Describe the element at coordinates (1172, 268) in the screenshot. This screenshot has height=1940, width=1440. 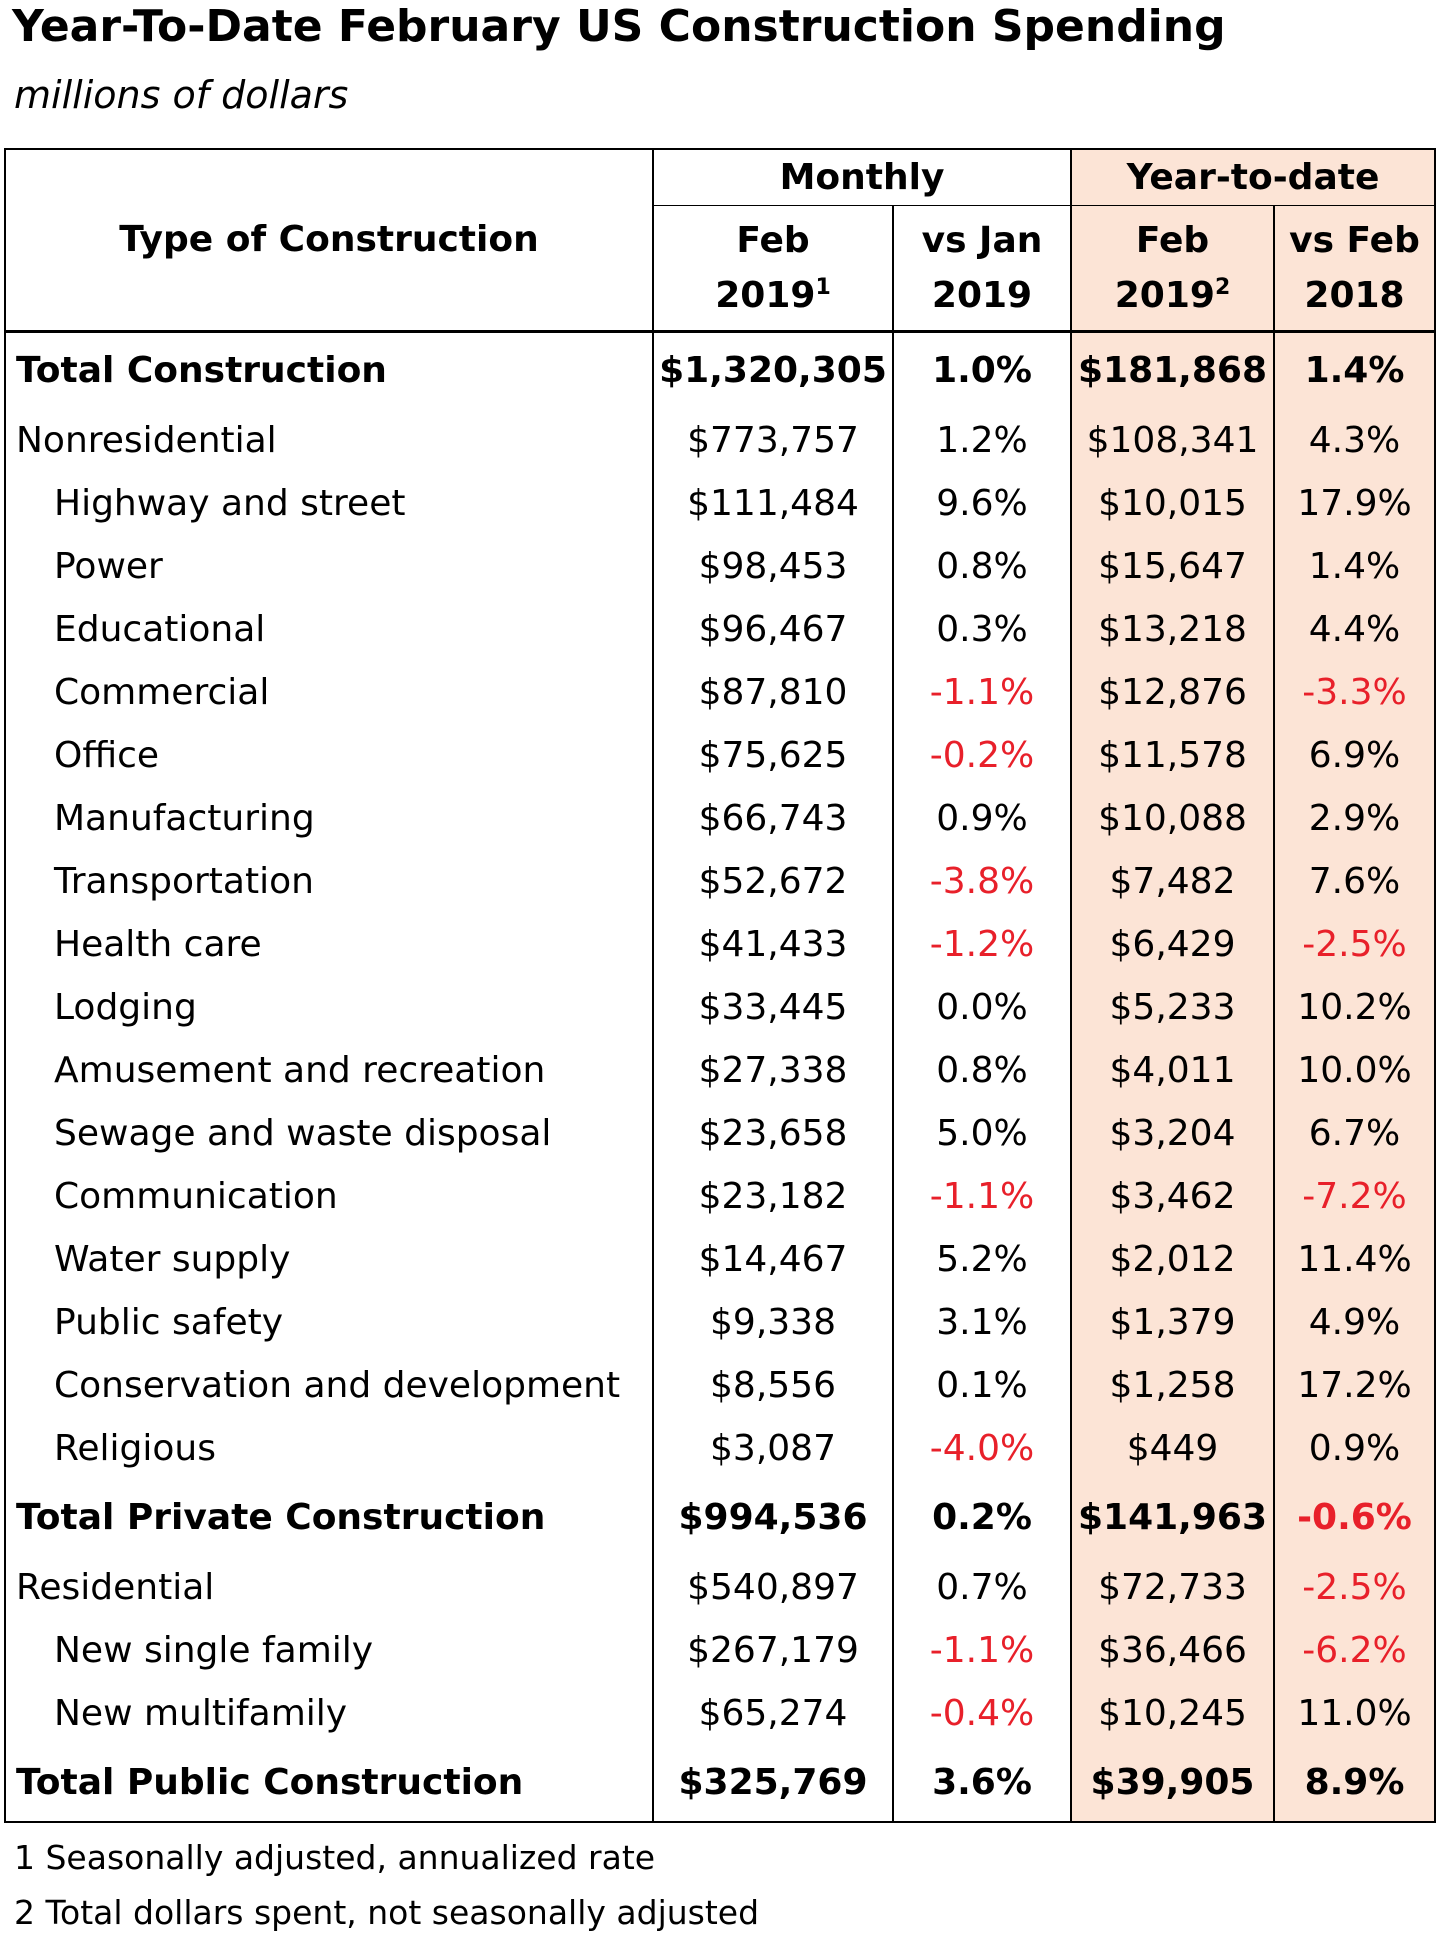
I see `column-header: Feb 20192` at that location.